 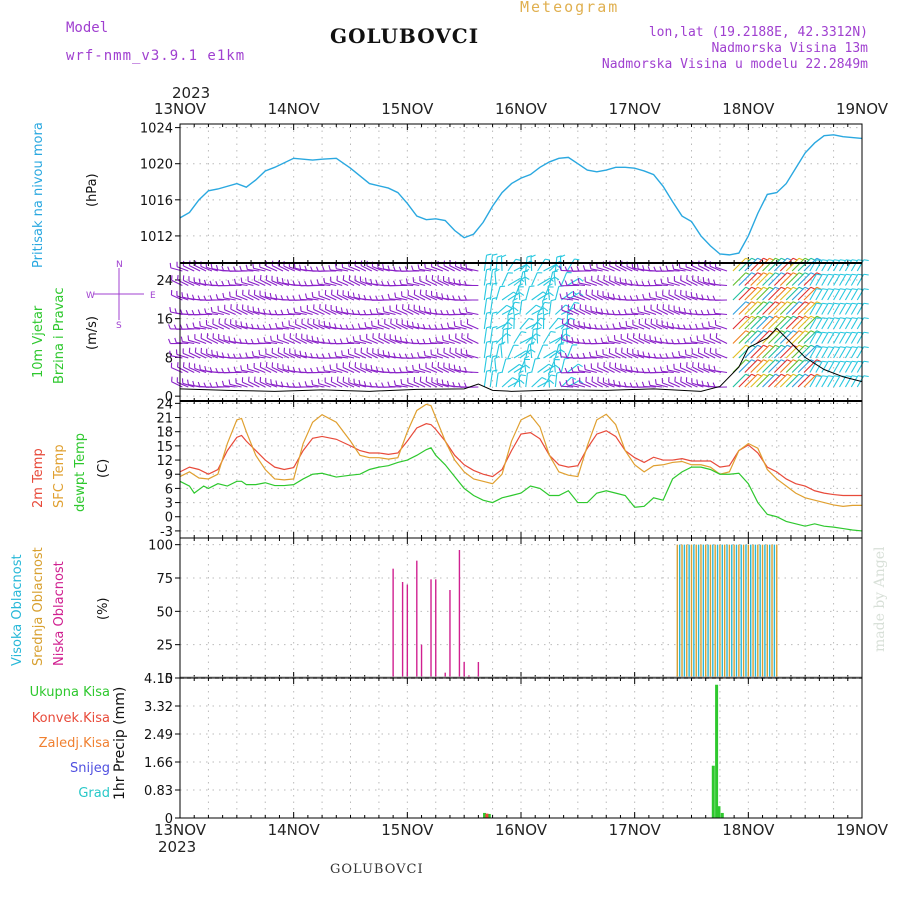 I want to click on y-tick-label: 2.49, so click(x=158, y=735).